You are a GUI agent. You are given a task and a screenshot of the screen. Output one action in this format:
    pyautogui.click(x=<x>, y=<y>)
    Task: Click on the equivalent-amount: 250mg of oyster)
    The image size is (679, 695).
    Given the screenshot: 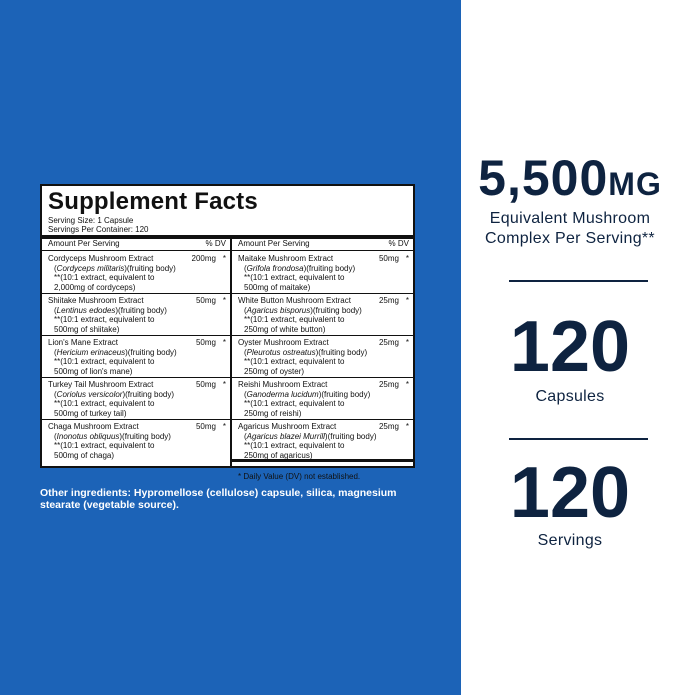 What is the action you would take?
    pyautogui.click(x=274, y=371)
    